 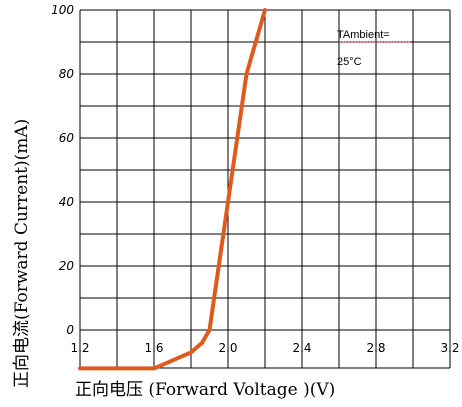 I want to click on y-tick-label: 0, so click(x=70, y=330).